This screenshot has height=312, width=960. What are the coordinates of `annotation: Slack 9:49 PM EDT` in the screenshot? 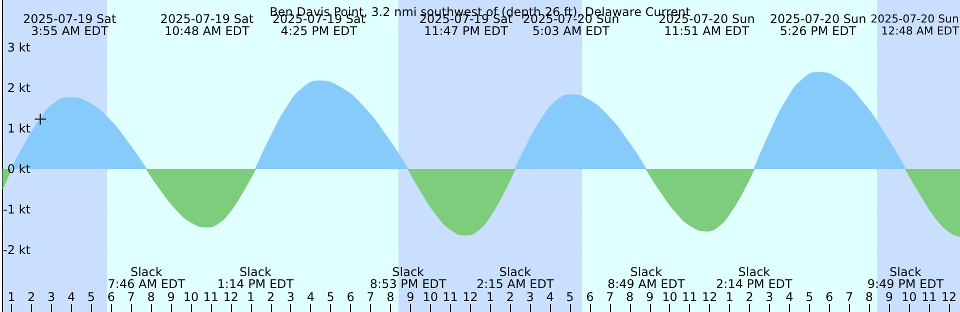 It's located at (905, 278).